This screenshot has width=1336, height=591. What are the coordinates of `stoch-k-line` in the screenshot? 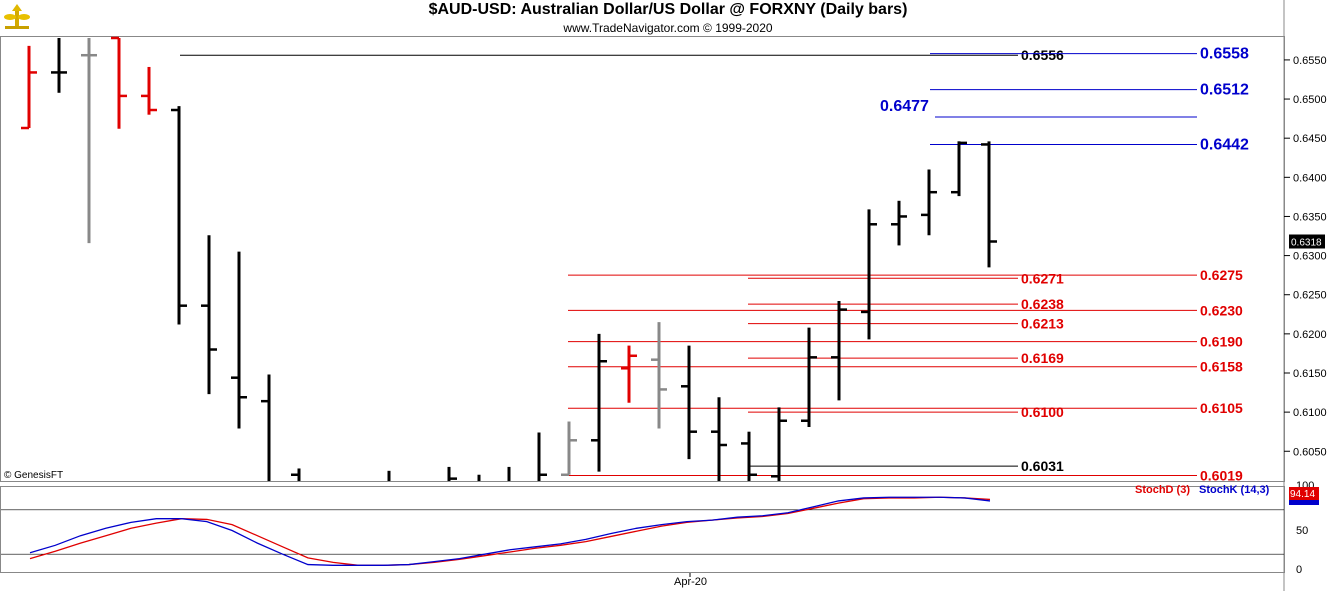 It's located at (510, 531).